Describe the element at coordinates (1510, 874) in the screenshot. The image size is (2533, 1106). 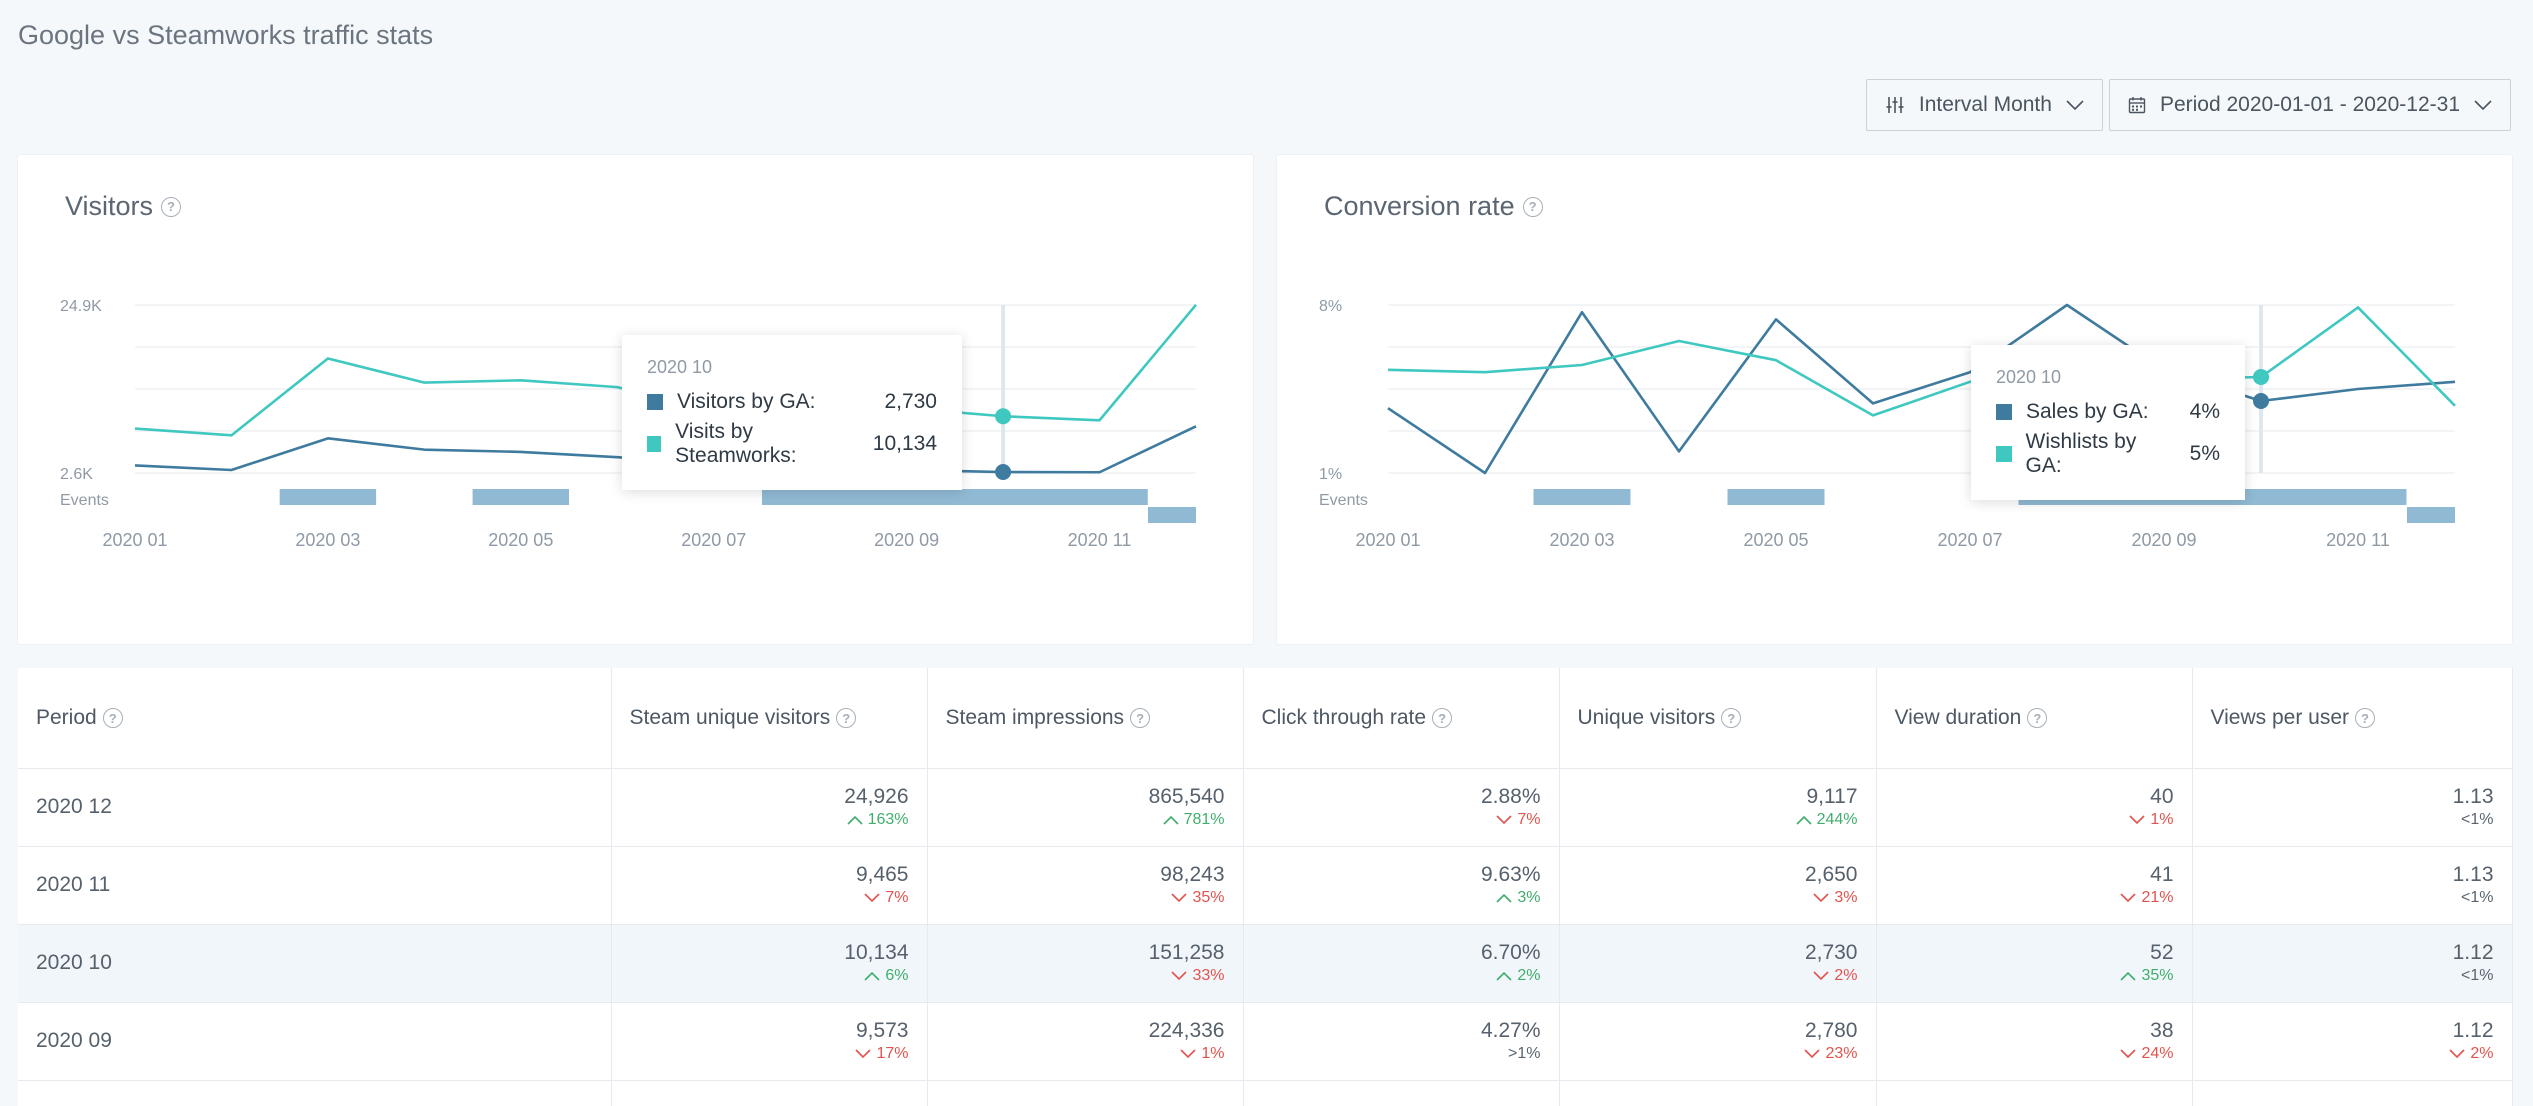
I see `metric-value: 9.63%` at that location.